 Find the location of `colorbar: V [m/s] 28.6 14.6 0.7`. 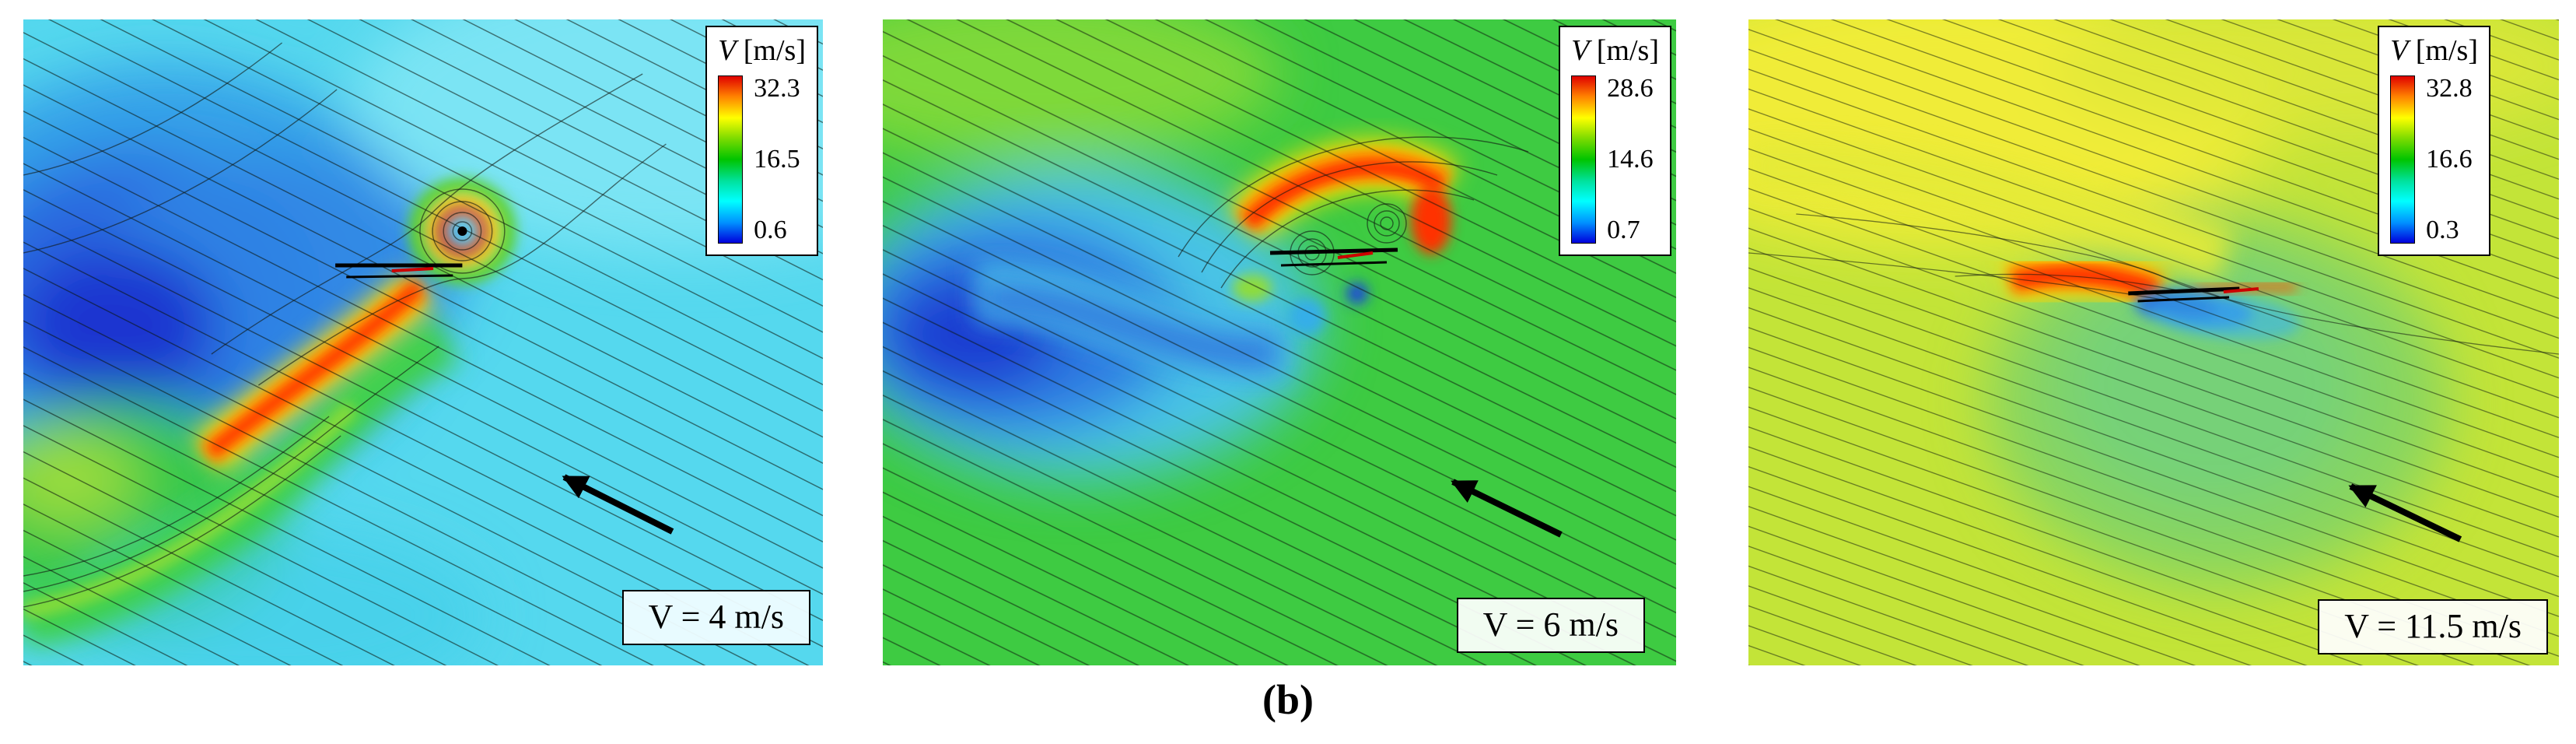

colorbar: V [m/s] 28.6 14.6 0.7 is located at coordinates (1615, 141).